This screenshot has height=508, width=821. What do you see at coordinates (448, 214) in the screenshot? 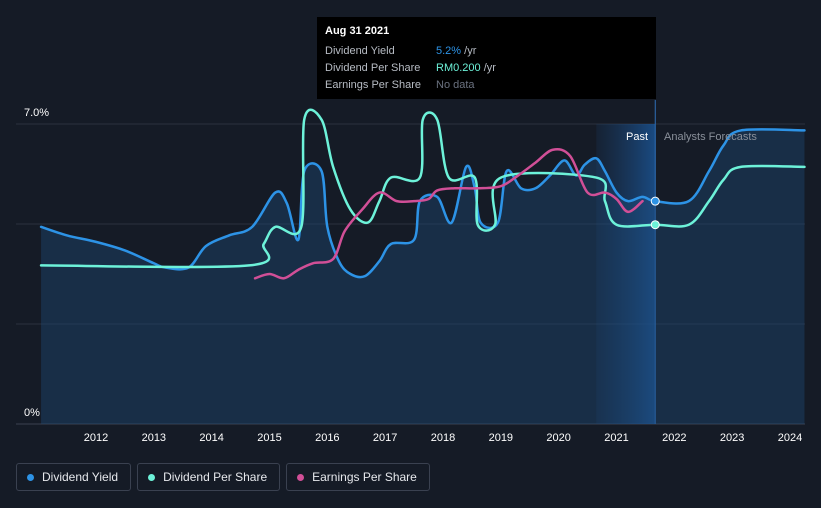
I see `earnings-per-share-line` at bounding box center [448, 214].